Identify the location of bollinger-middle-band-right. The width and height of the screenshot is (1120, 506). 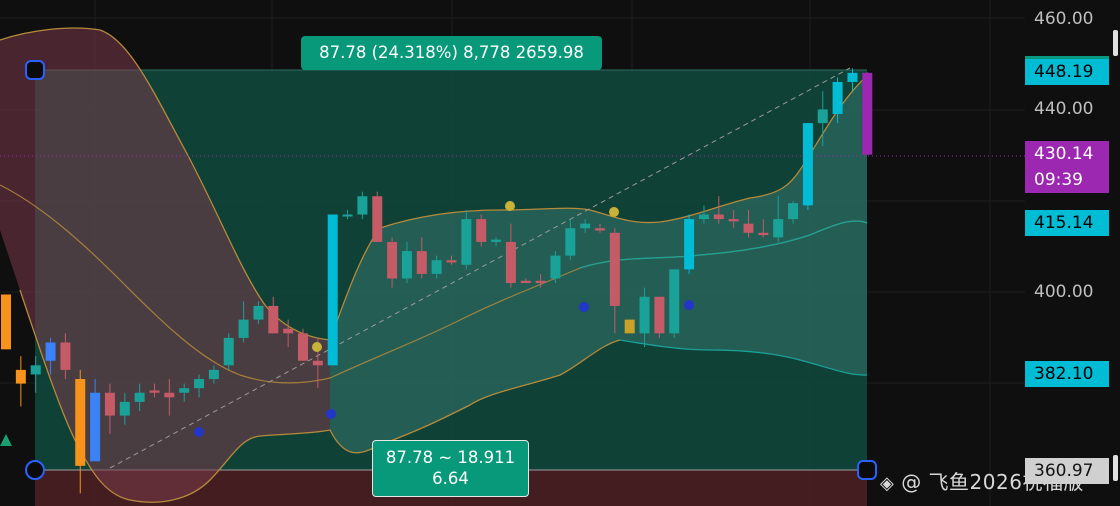
(723, 244).